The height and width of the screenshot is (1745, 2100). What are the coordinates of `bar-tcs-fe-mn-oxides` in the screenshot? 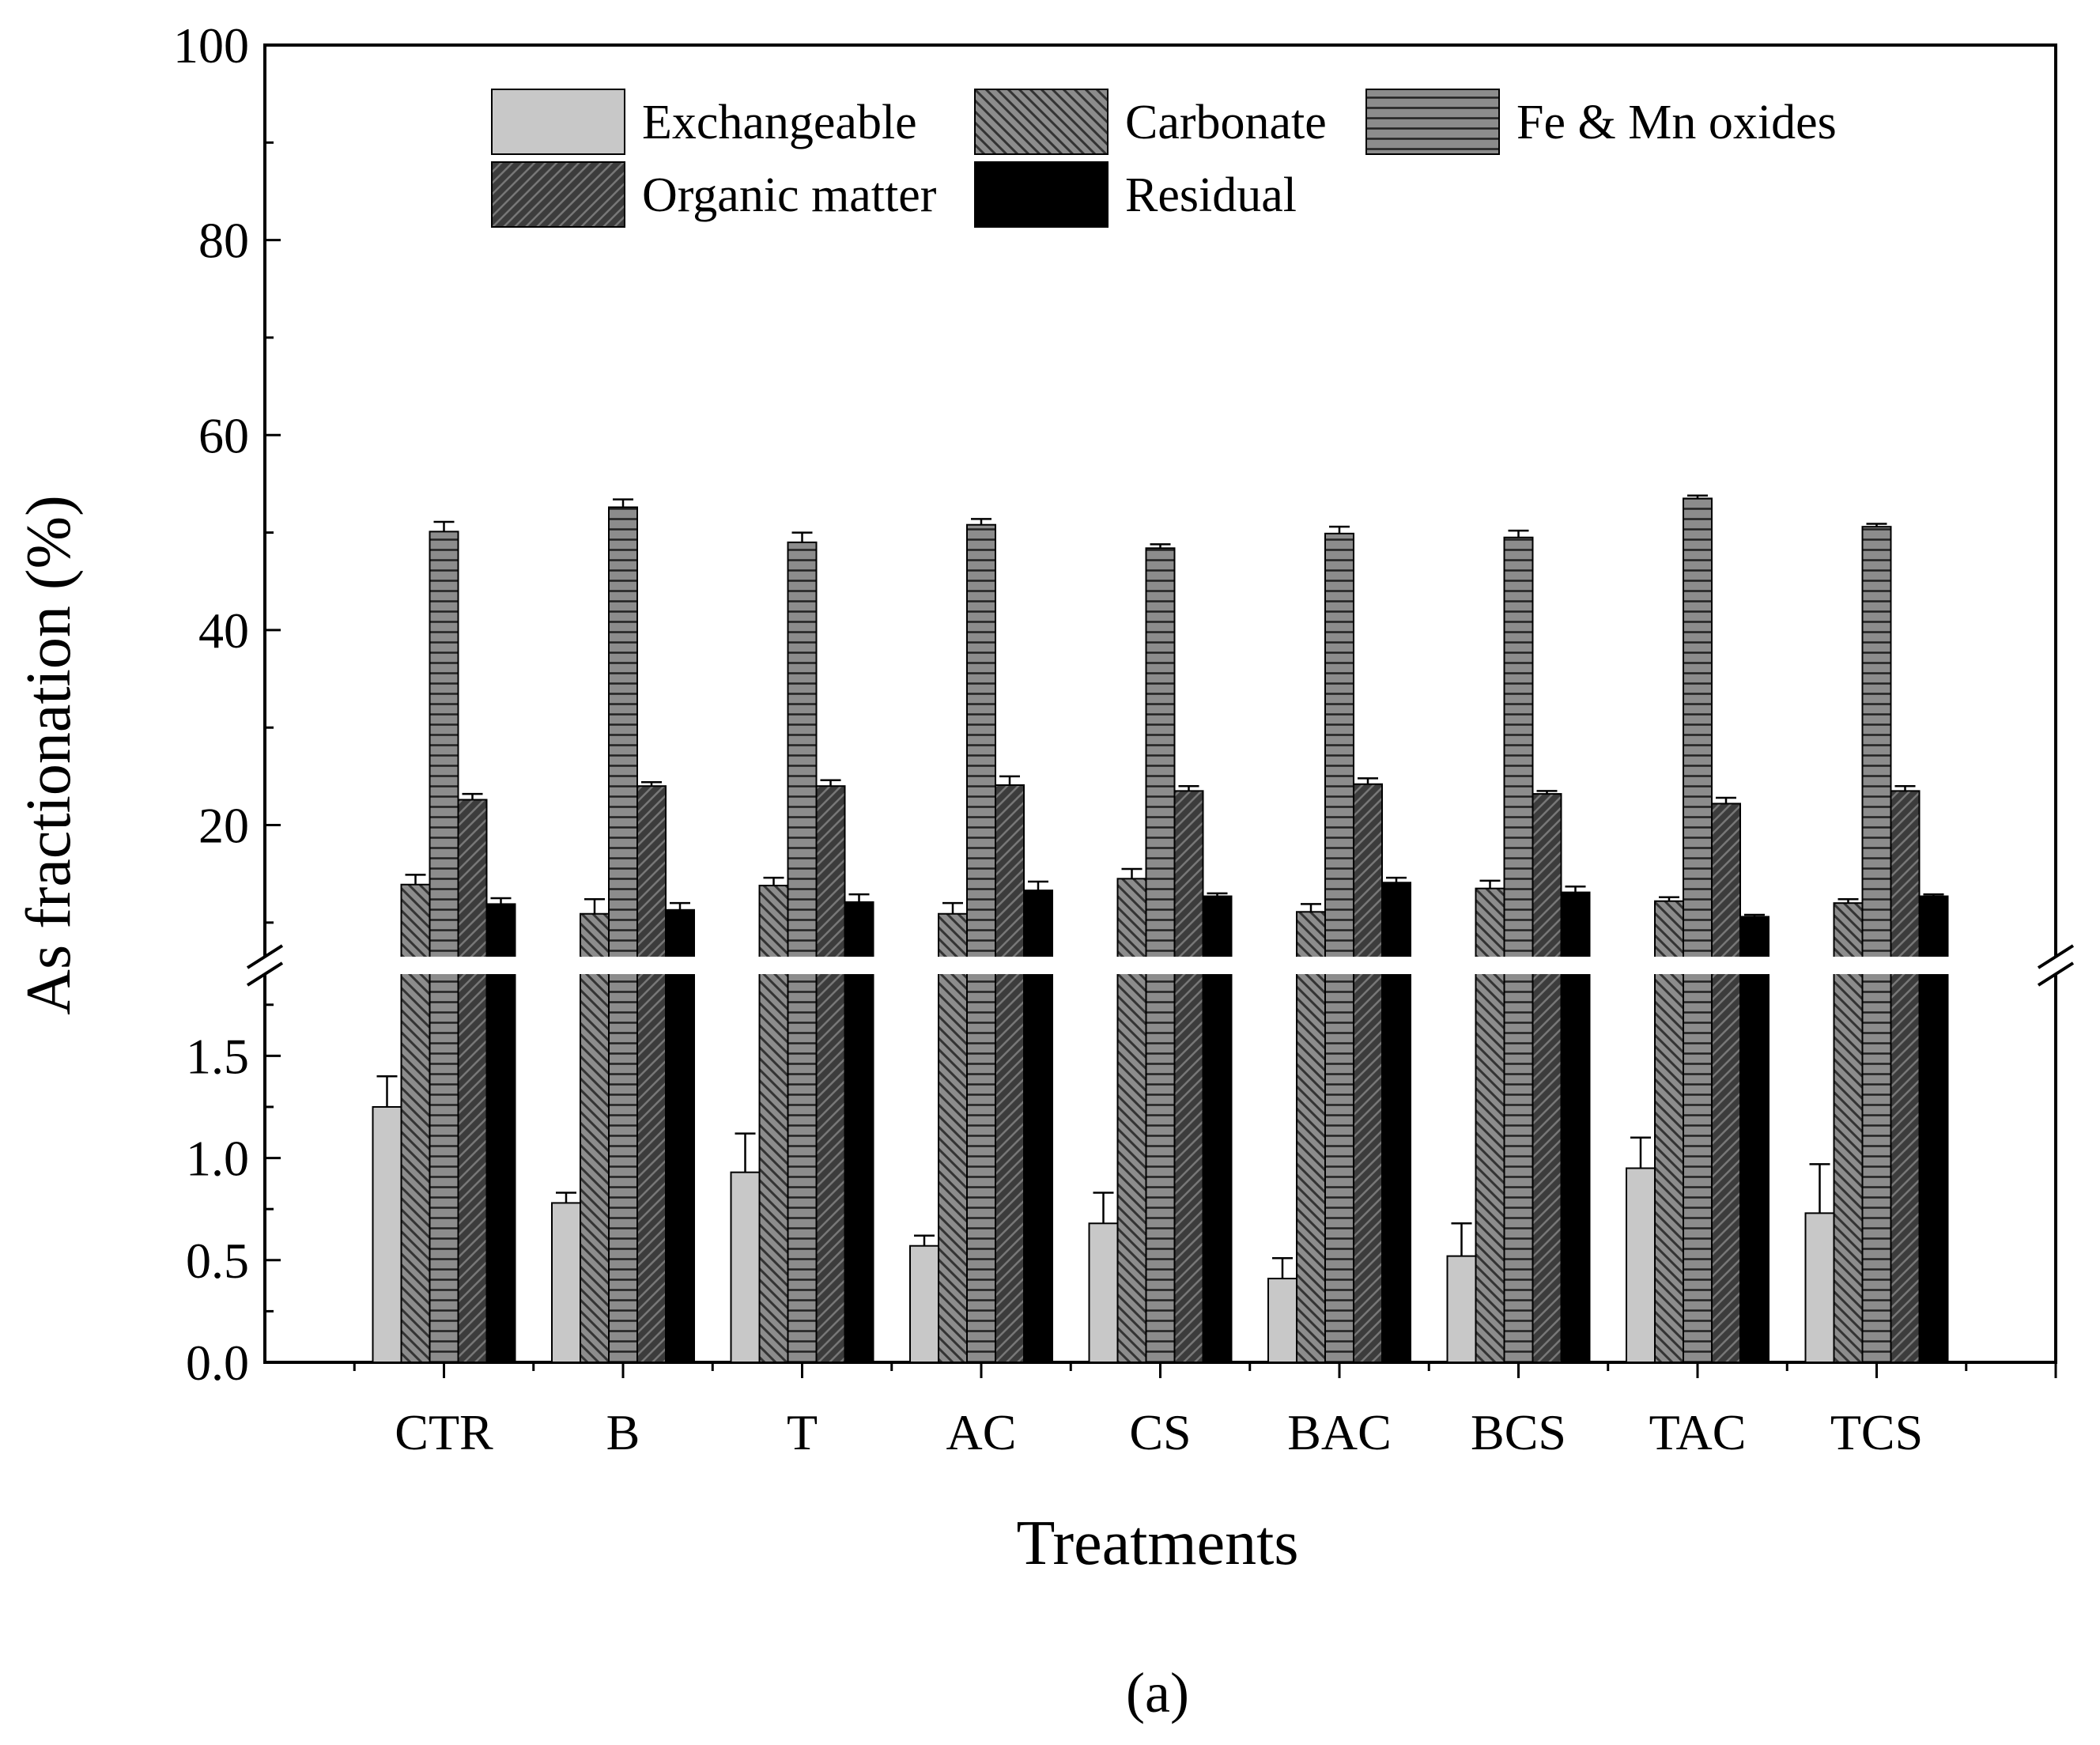 It's located at (1876, 945).